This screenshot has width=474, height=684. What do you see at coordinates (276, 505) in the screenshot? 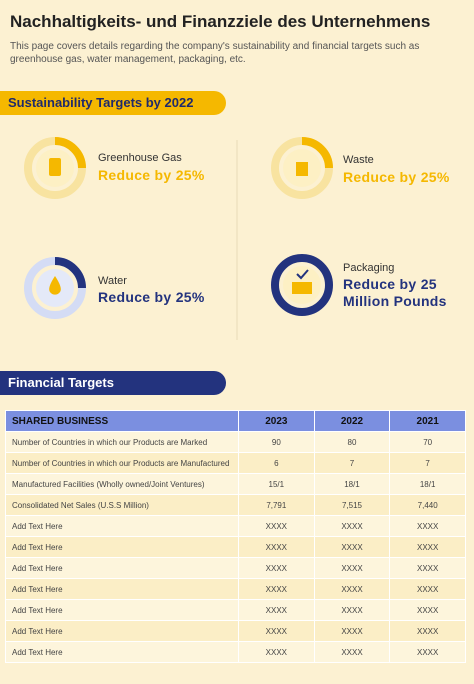
I see `table-cell: 7,791` at bounding box center [276, 505].